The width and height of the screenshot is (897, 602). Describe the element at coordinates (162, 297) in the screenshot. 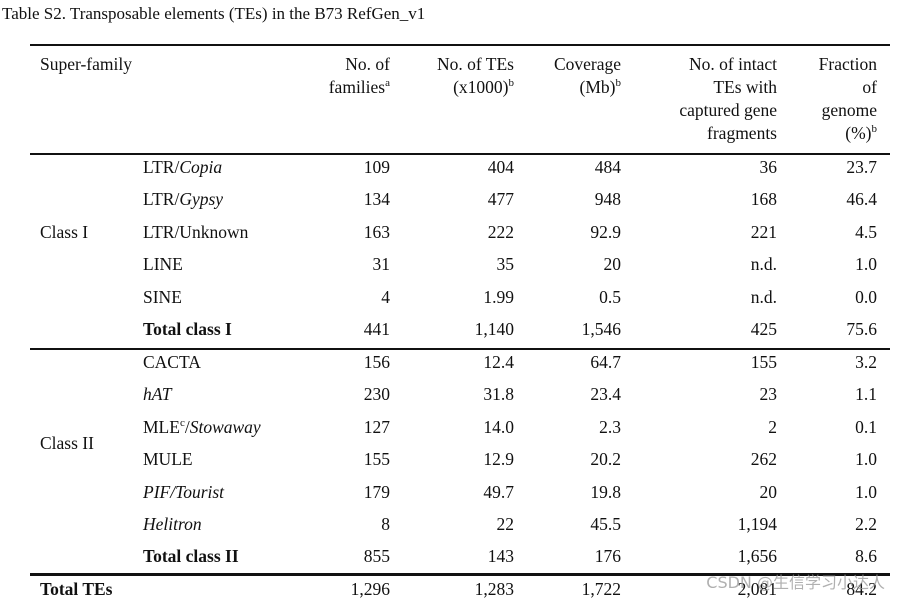

I see `row-label: SINE` at that location.